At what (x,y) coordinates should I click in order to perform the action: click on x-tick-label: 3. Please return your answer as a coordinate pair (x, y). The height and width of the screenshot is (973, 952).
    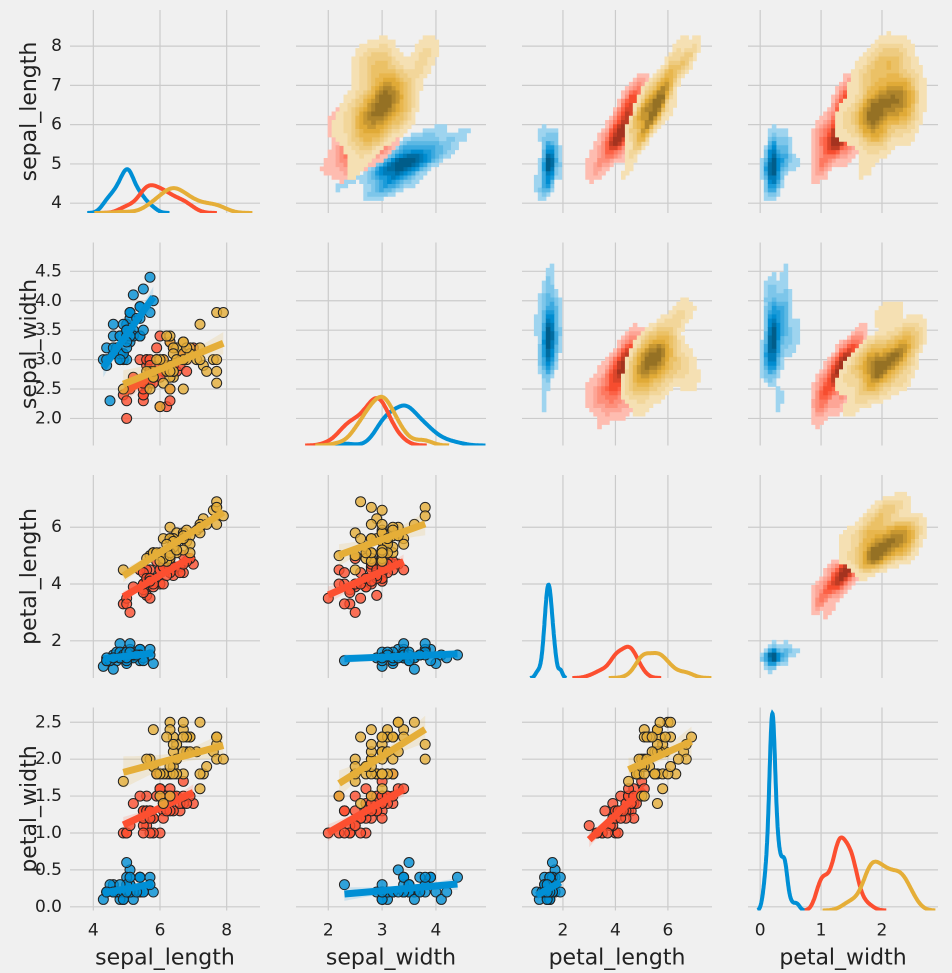
    Looking at the image, I should click on (382, 931).